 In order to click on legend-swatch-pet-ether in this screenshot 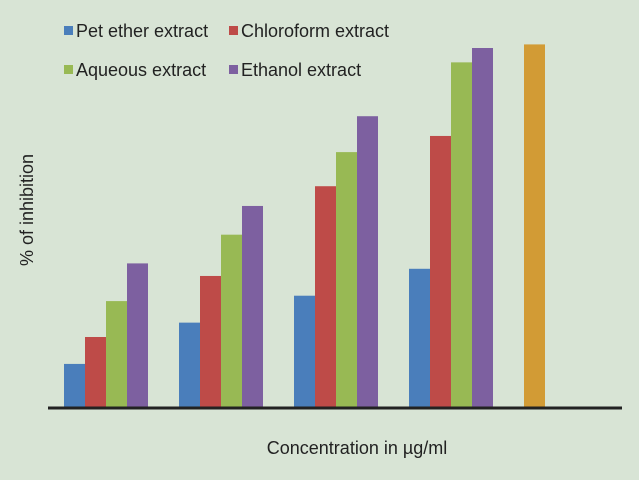, I will do `click(68, 30)`.